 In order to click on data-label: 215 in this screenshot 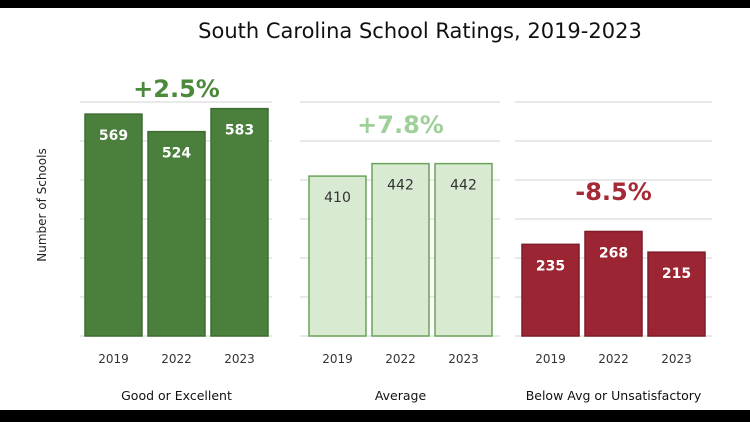, I will do `click(676, 274)`.